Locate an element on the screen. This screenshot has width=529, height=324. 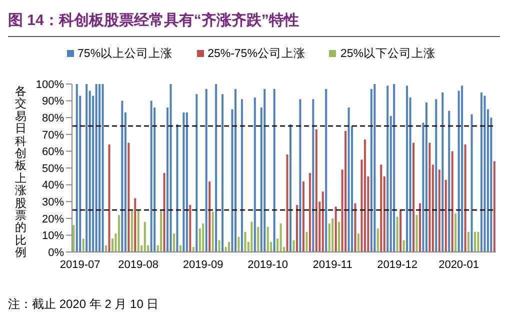
y-tick-label: 30% is located at coordinates (53, 202).